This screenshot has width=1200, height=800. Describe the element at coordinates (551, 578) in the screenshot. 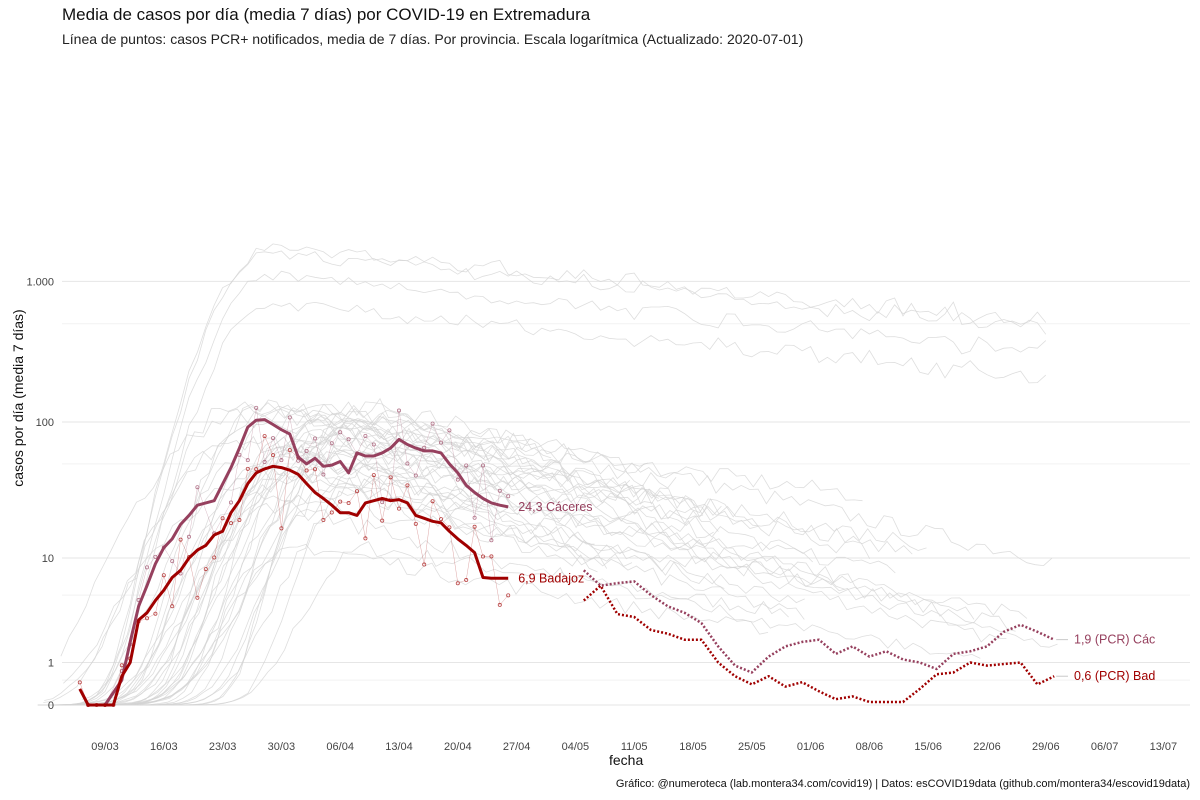

I see `end-label: 6,9 Badajoz` at that location.